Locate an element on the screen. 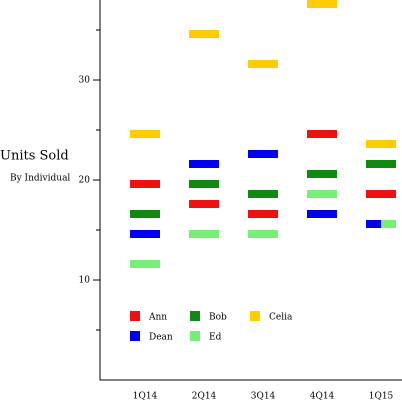 Image resolution: width=402 pixels, height=402 pixels. legend-label: Ed is located at coordinates (215, 338).